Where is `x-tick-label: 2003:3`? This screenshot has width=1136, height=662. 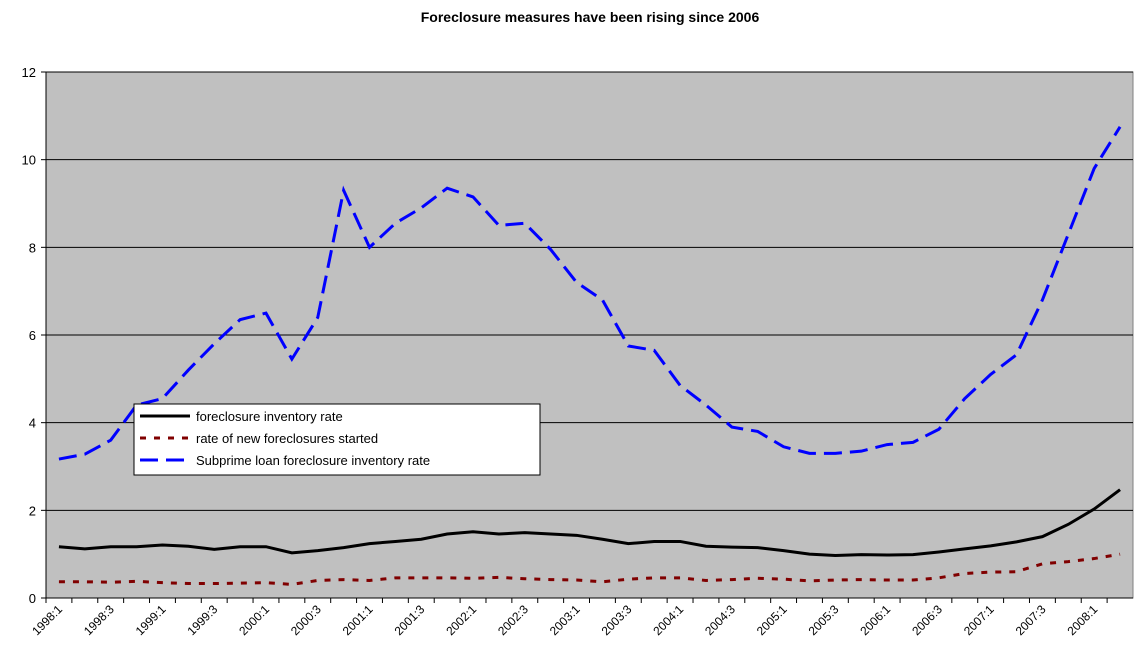
x-tick-label: 2003:3 is located at coordinates (617, 620).